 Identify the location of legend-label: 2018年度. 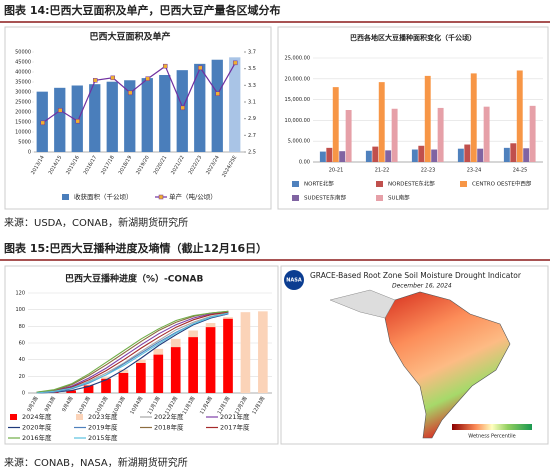
(169, 427).